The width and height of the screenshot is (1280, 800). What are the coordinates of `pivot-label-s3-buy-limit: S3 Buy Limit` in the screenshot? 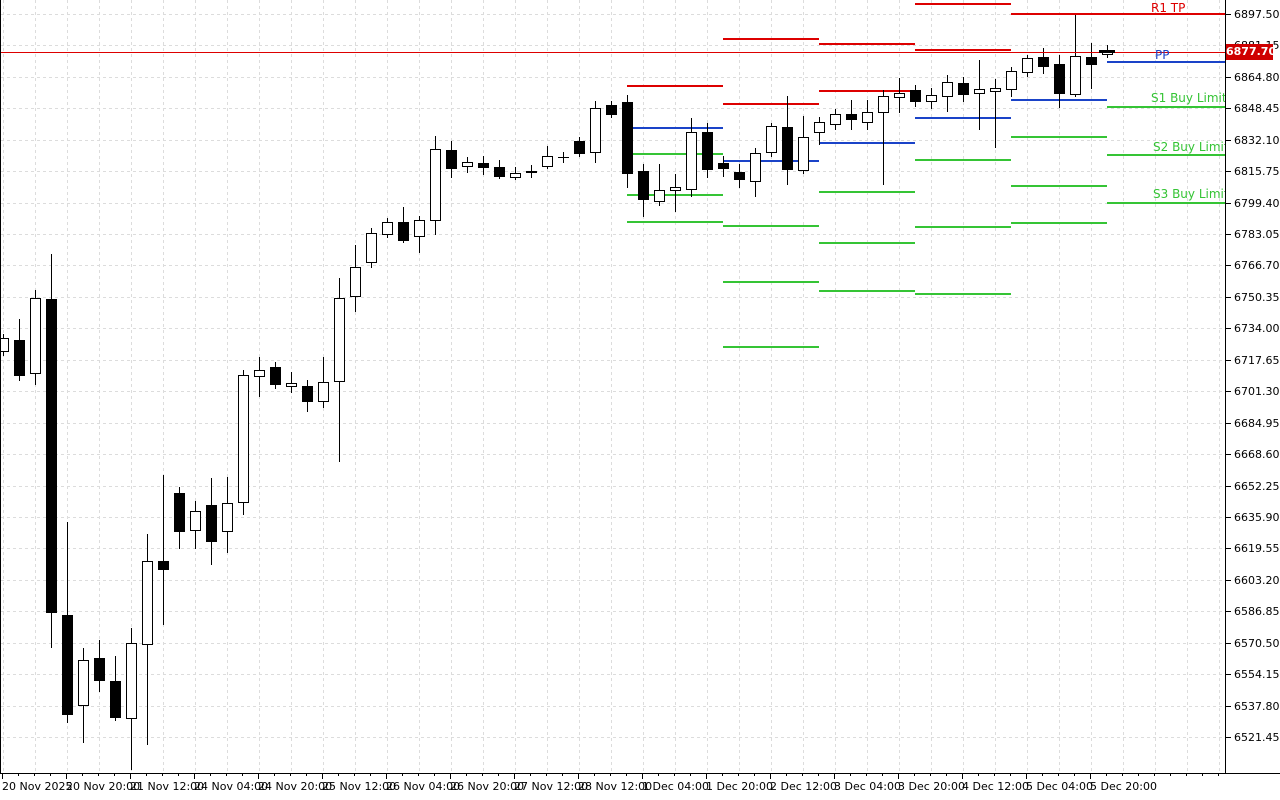 It's located at (1189, 194).